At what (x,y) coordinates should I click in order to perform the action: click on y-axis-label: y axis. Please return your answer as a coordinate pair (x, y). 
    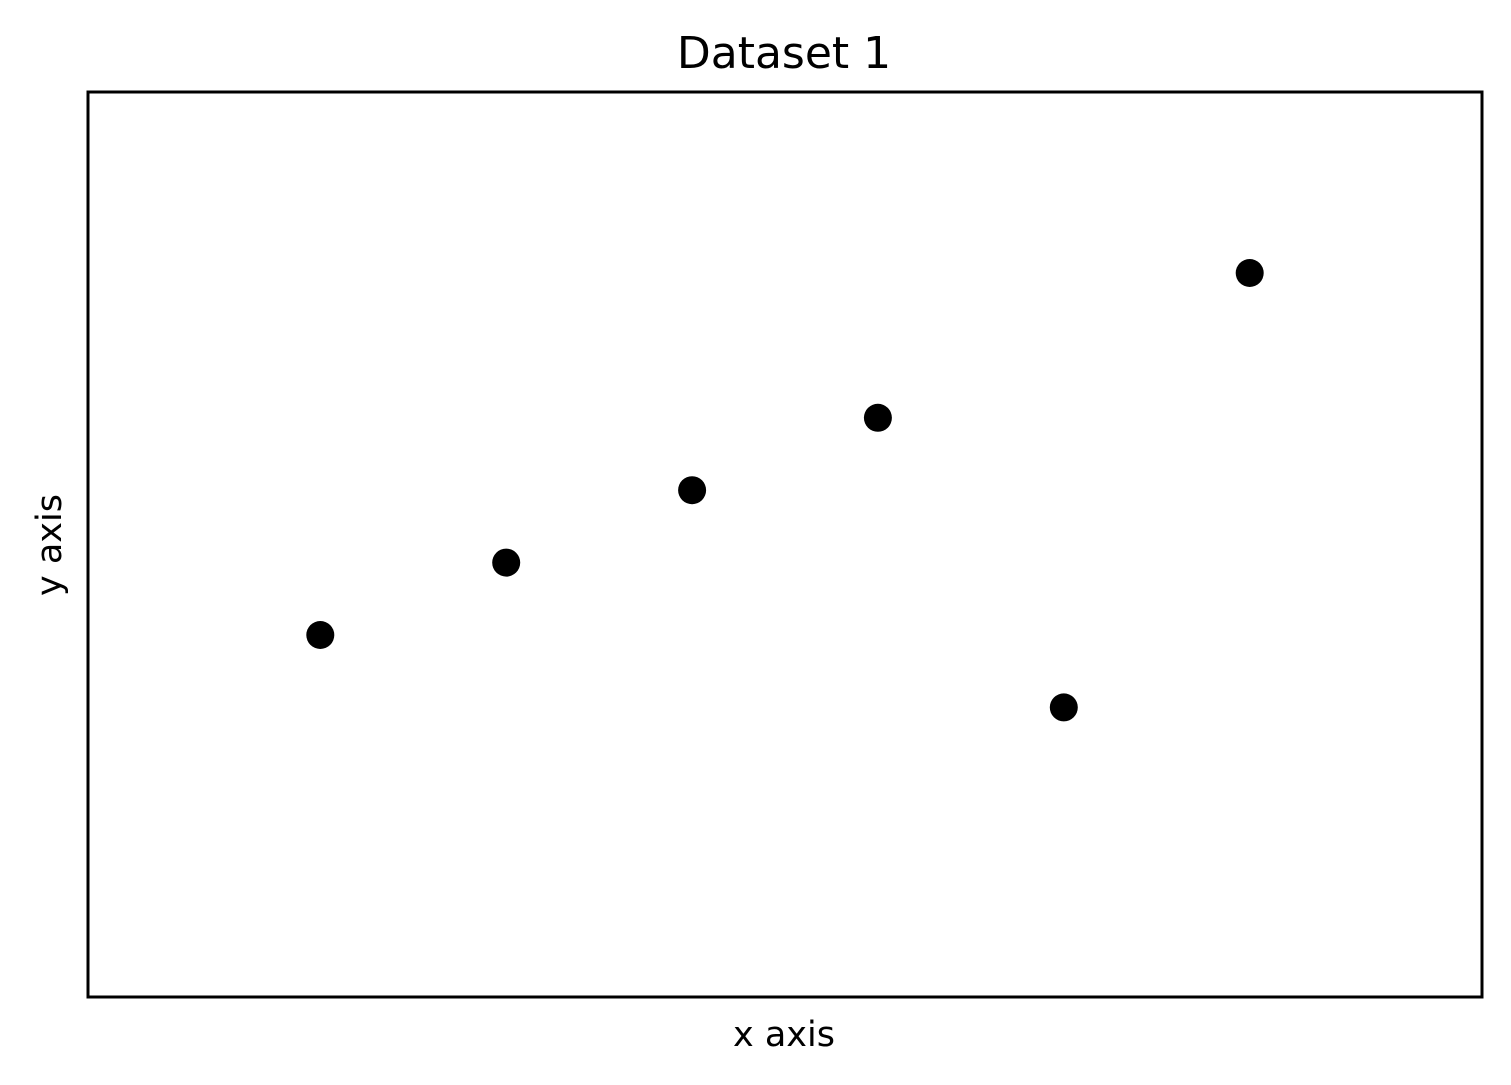
    Looking at the image, I should click on (50, 545).